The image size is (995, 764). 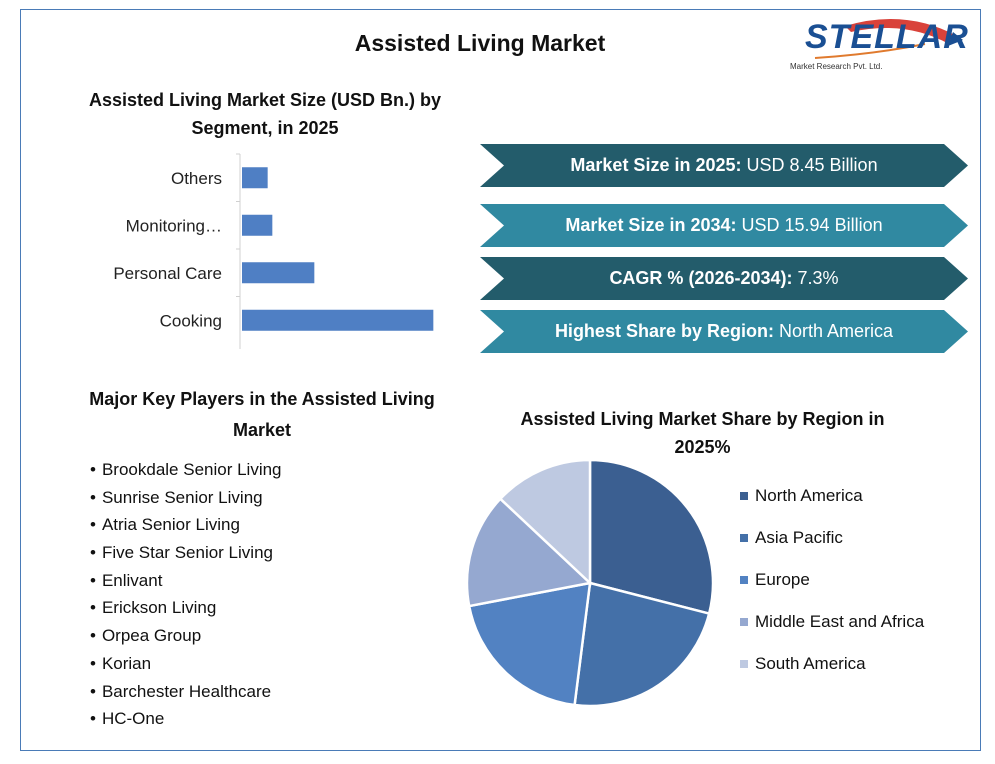 What do you see at coordinates (642, 644) in the screenshot?
I see `pie-slice-asia-pacific` at bounding box center [642, 644].